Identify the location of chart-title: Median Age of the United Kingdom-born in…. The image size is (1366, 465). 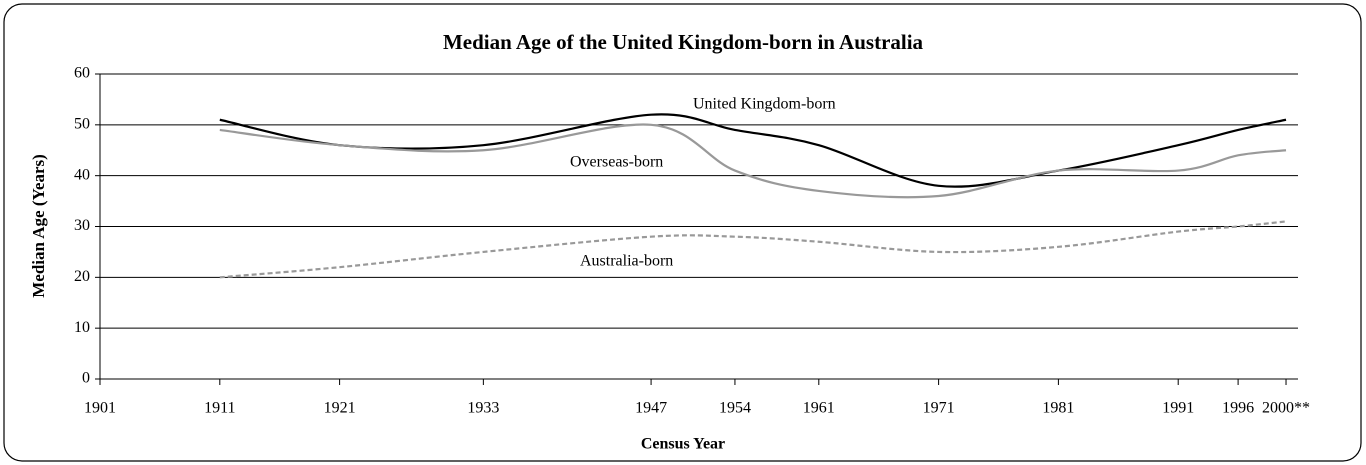
(683, 42).